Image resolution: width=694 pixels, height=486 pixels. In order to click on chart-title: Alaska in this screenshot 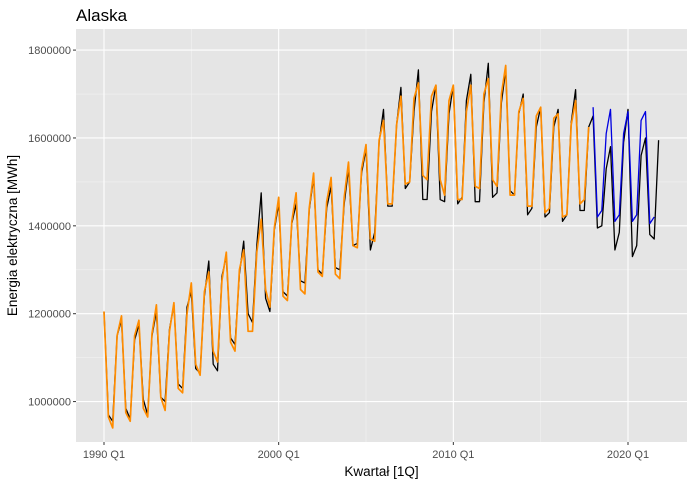, I will do `click(102, 15)`.